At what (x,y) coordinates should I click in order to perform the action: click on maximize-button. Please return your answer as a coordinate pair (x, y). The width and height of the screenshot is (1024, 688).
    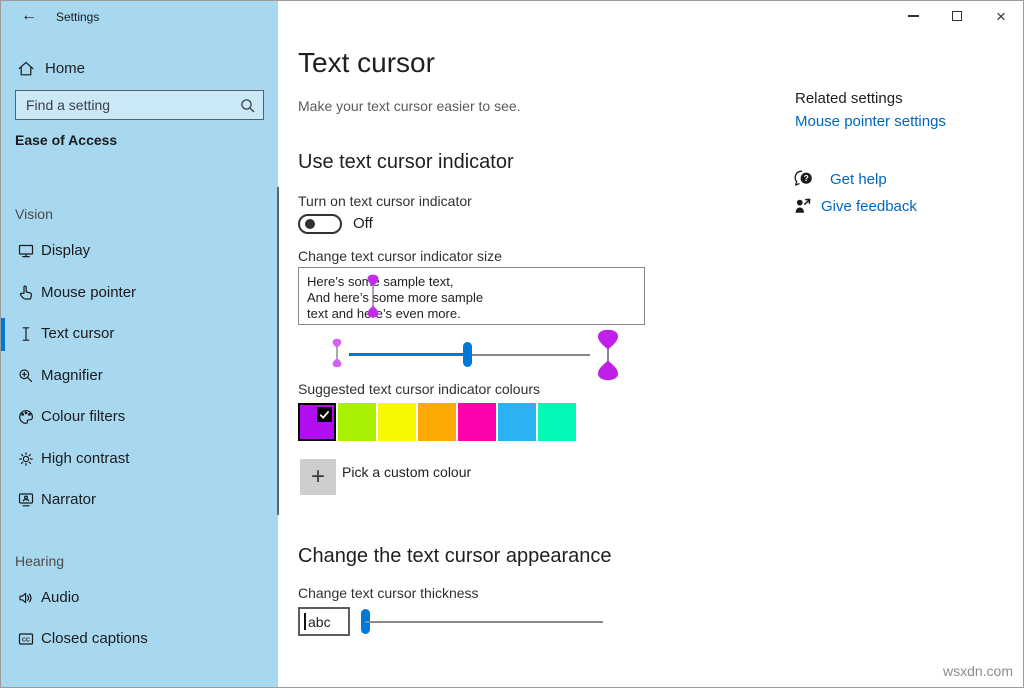
    Looking at the image, I should click on (957, 16).